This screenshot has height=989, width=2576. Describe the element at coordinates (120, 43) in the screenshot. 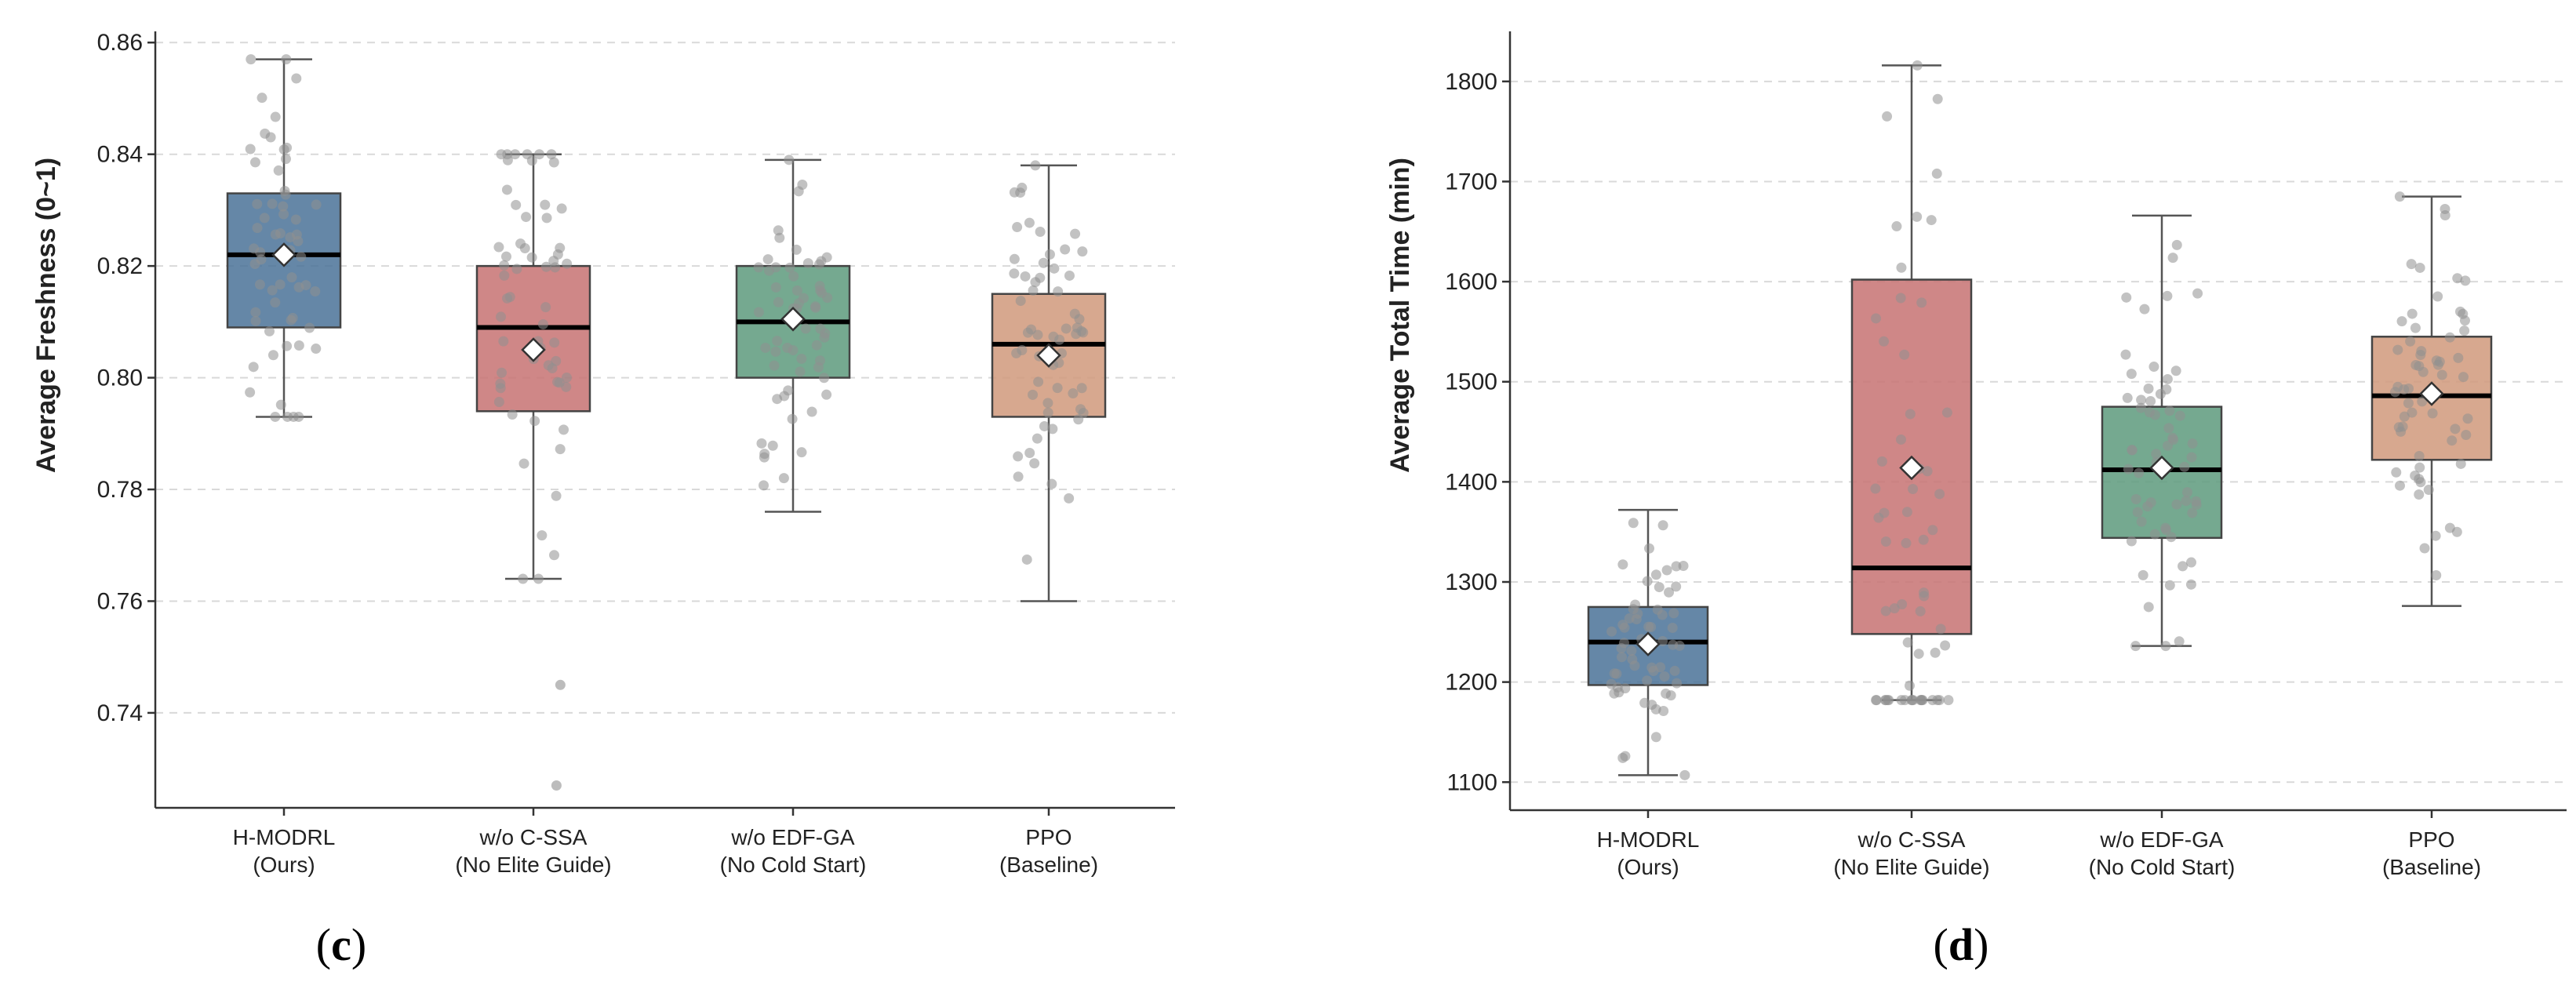

I see `y-tick-label: 0.86` at that location.